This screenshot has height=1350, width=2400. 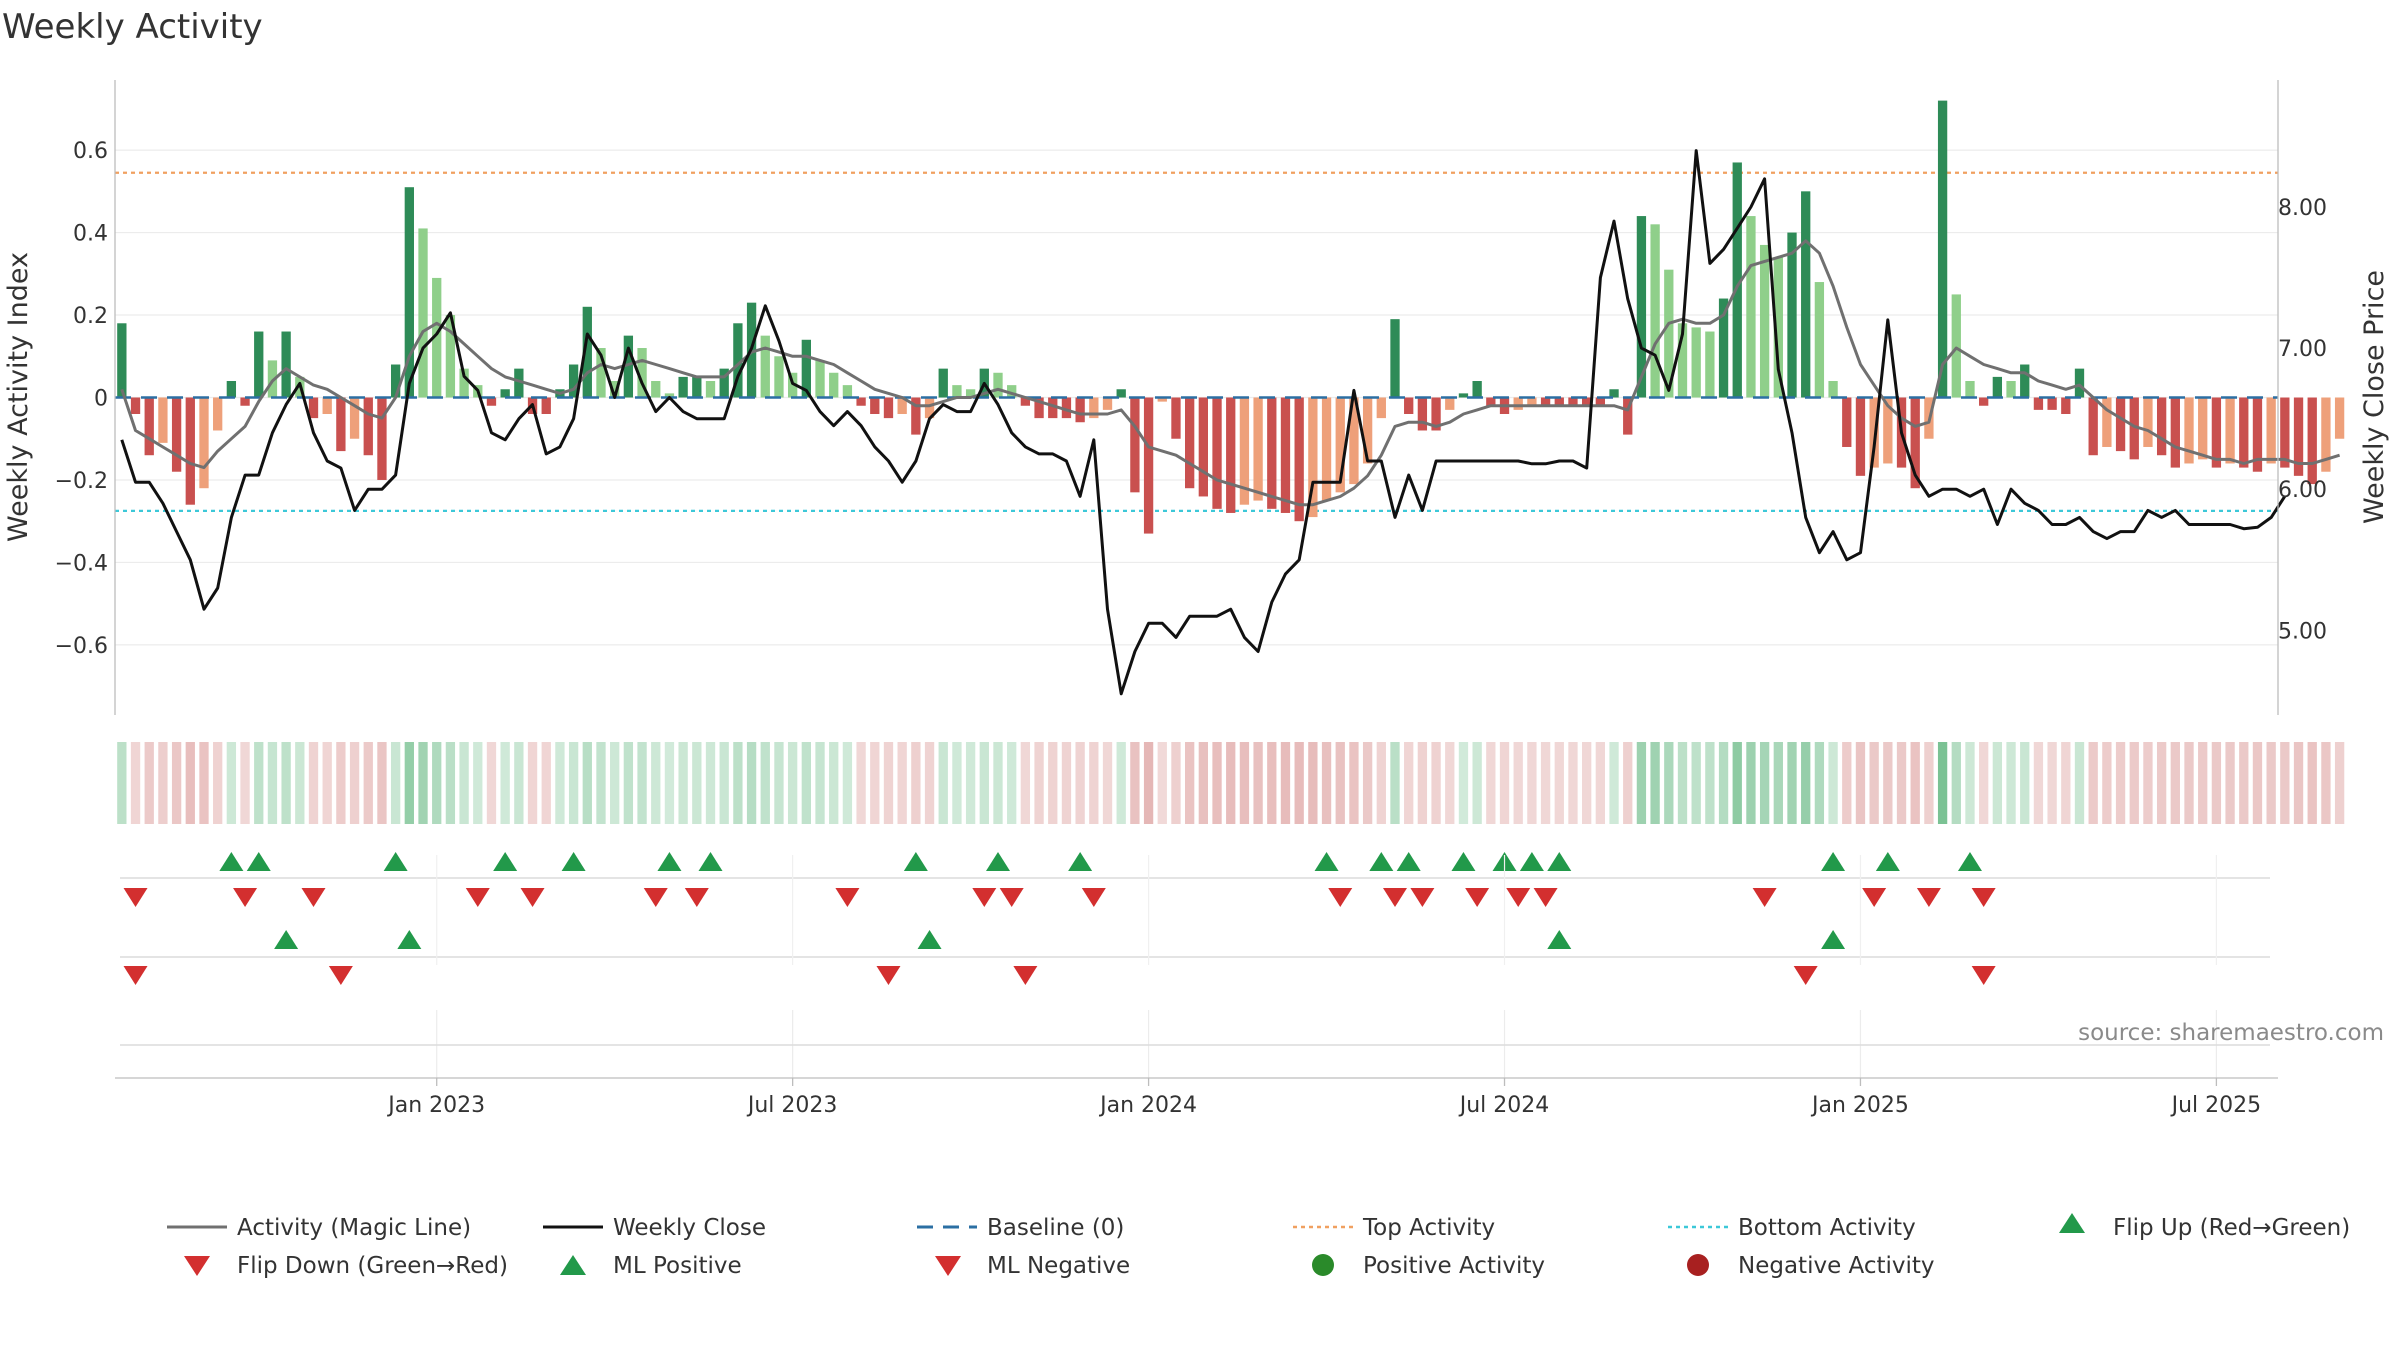 I want to click on y-tick-label: −0.2, so click(x=81, y=481).